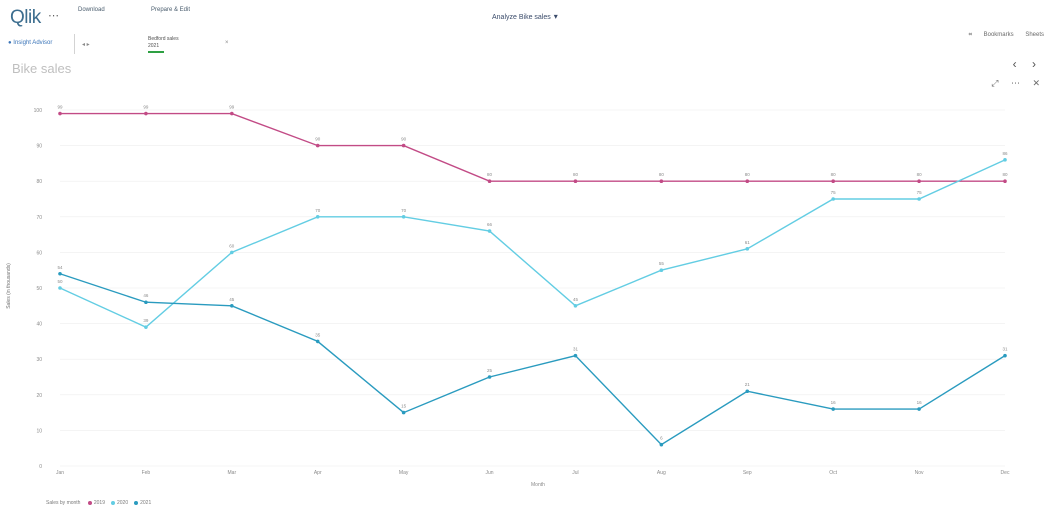  I want to click on legend-item-2019: 2019, so click(96, 503).